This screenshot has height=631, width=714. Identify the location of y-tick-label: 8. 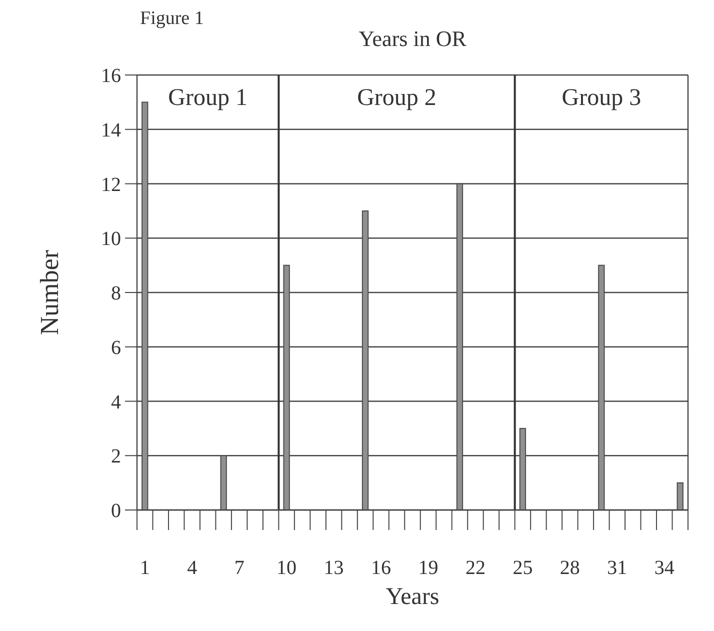
(116, 293).